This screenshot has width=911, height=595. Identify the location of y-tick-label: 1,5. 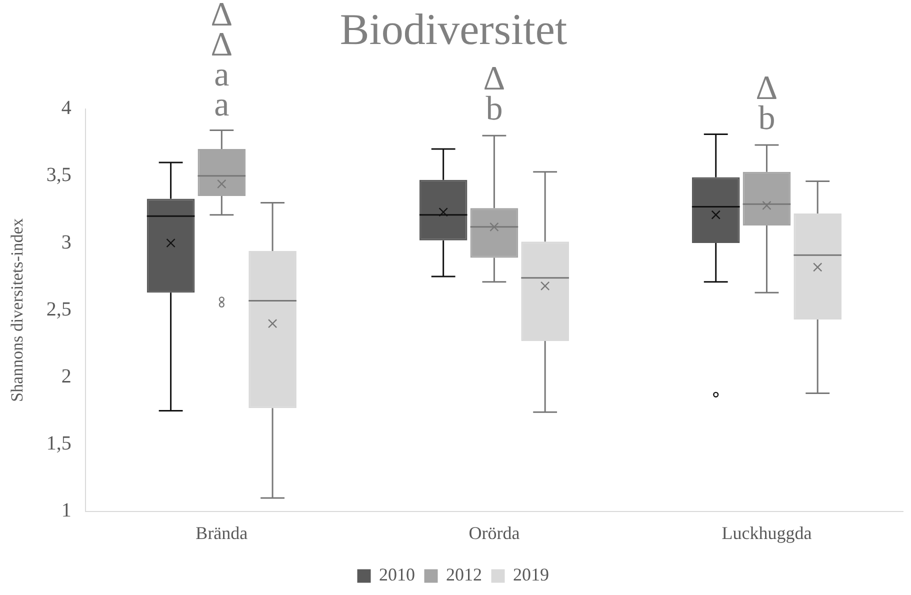
(59, 443).